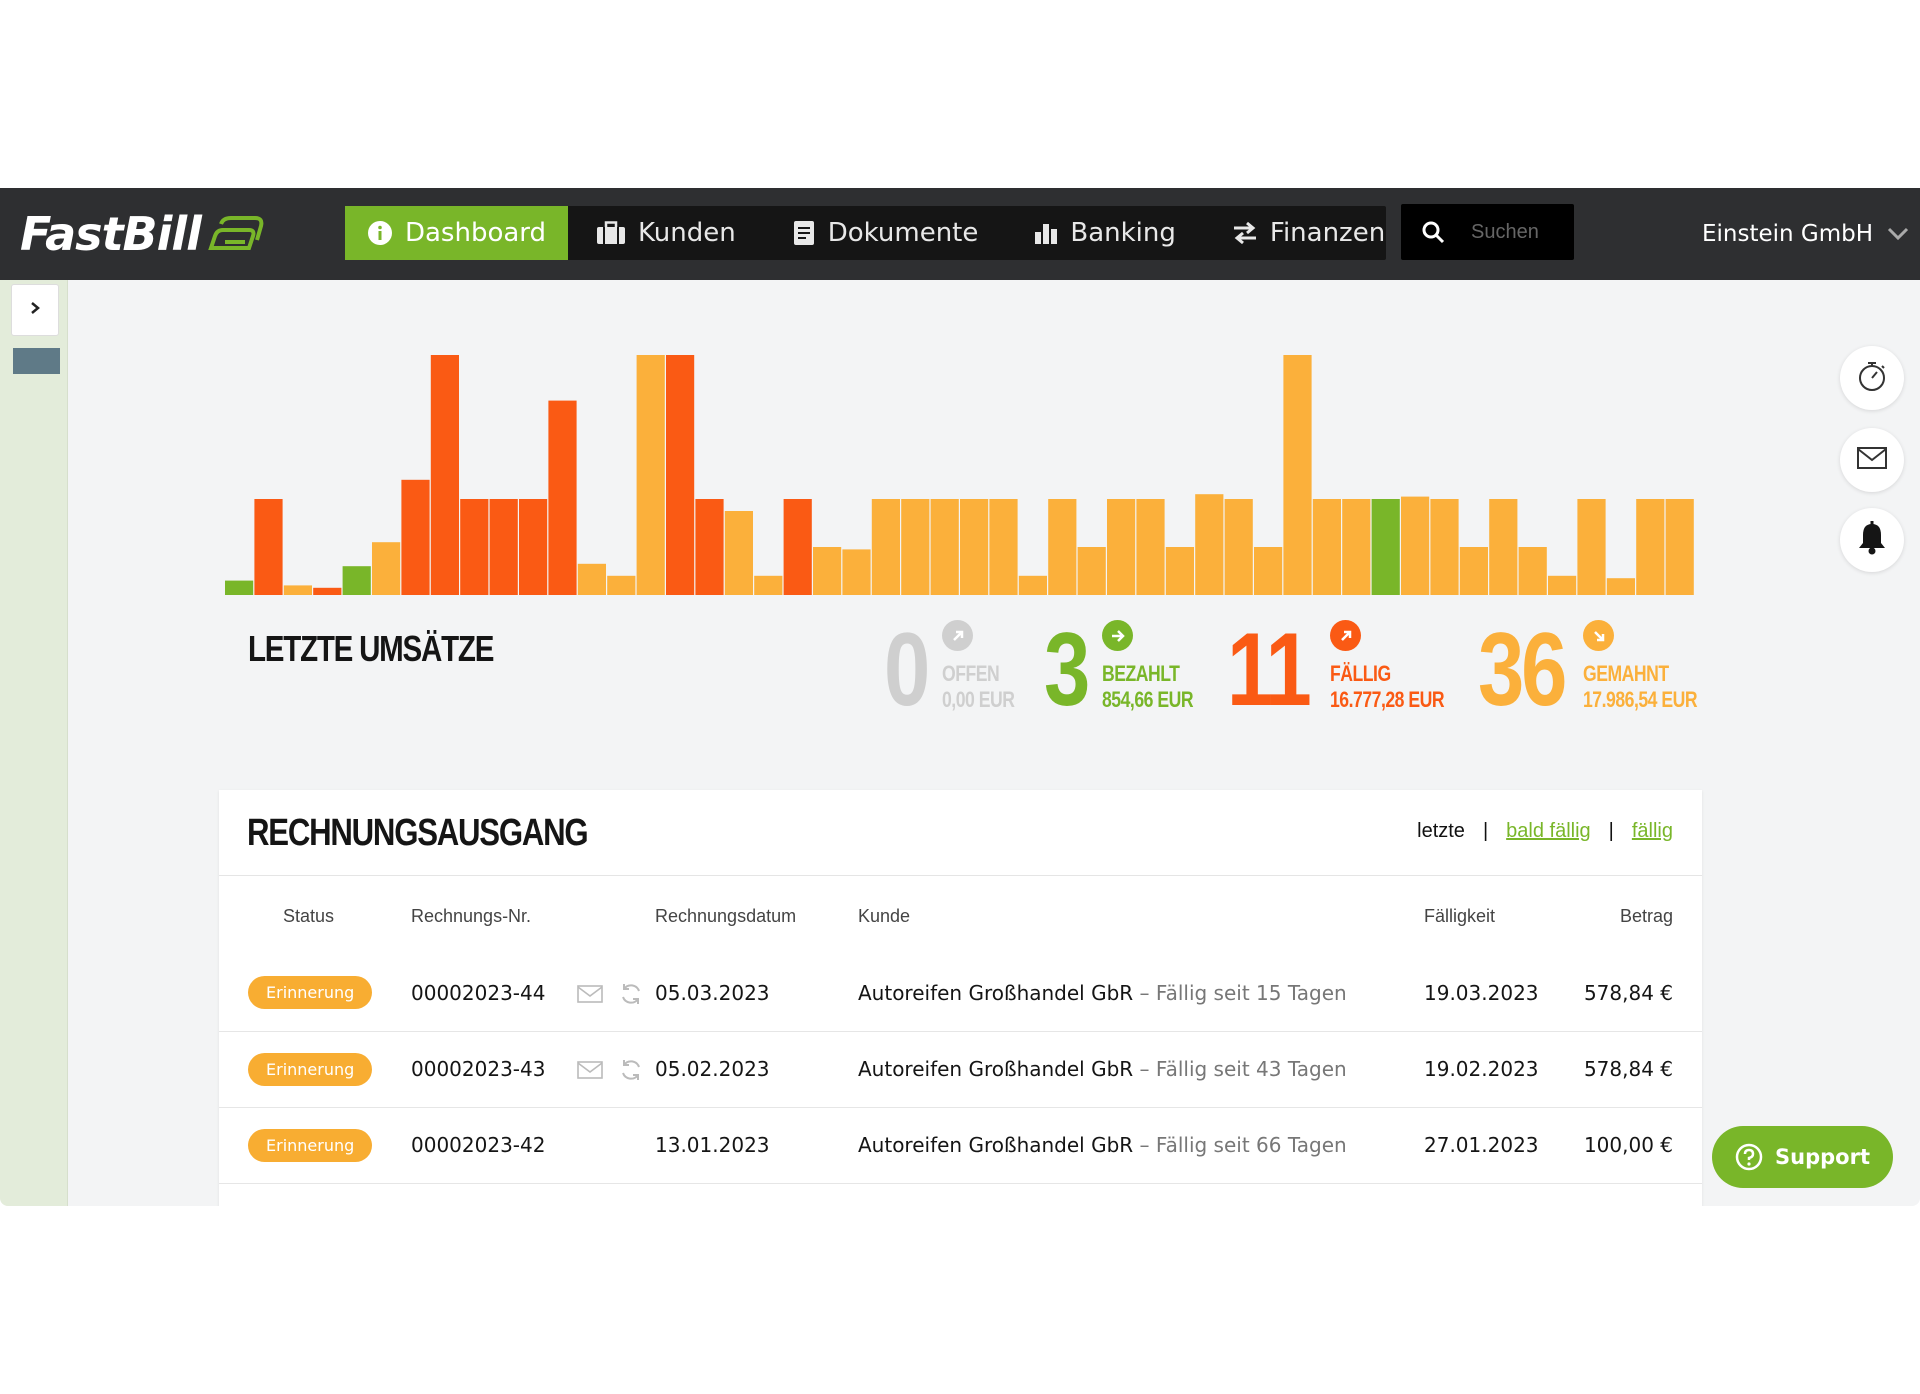  Describe the element at coordinates (1105, 233) in the screenshot. I see `nav-banking: Banking` at that location.